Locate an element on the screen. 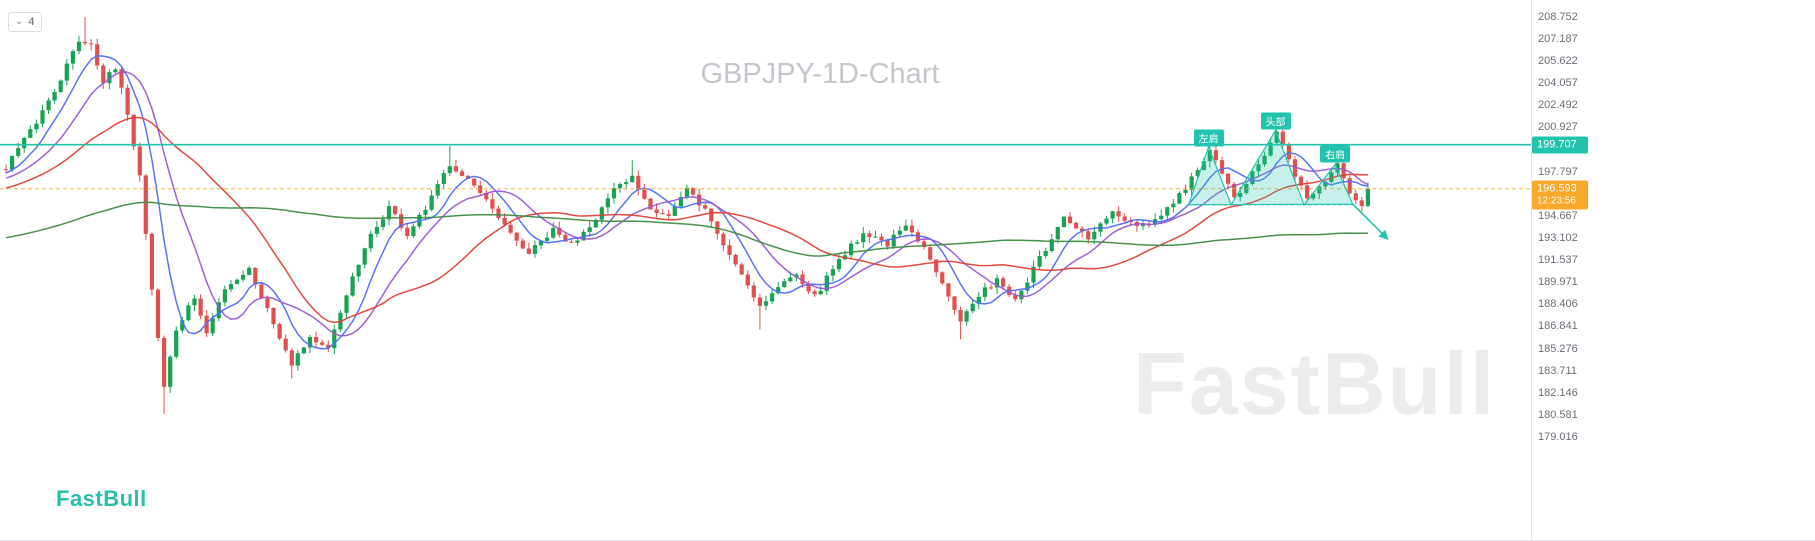 The width and height of the screenshot is (1815, 541). objects-tree-toggle: ⌄ 4 is located at coordinates (25, 22).